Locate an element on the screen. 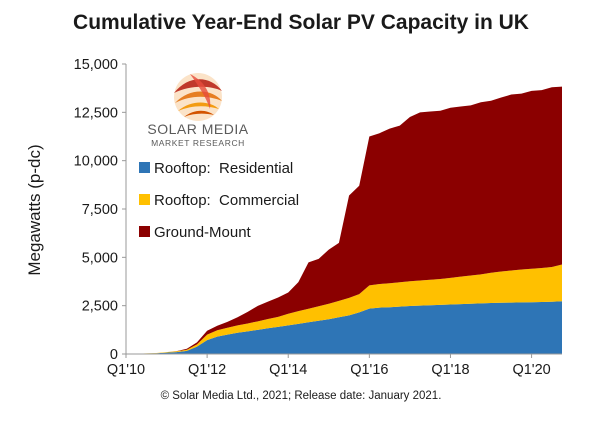  legend-label: Ground-Mount is located at coordinates (203, 232).